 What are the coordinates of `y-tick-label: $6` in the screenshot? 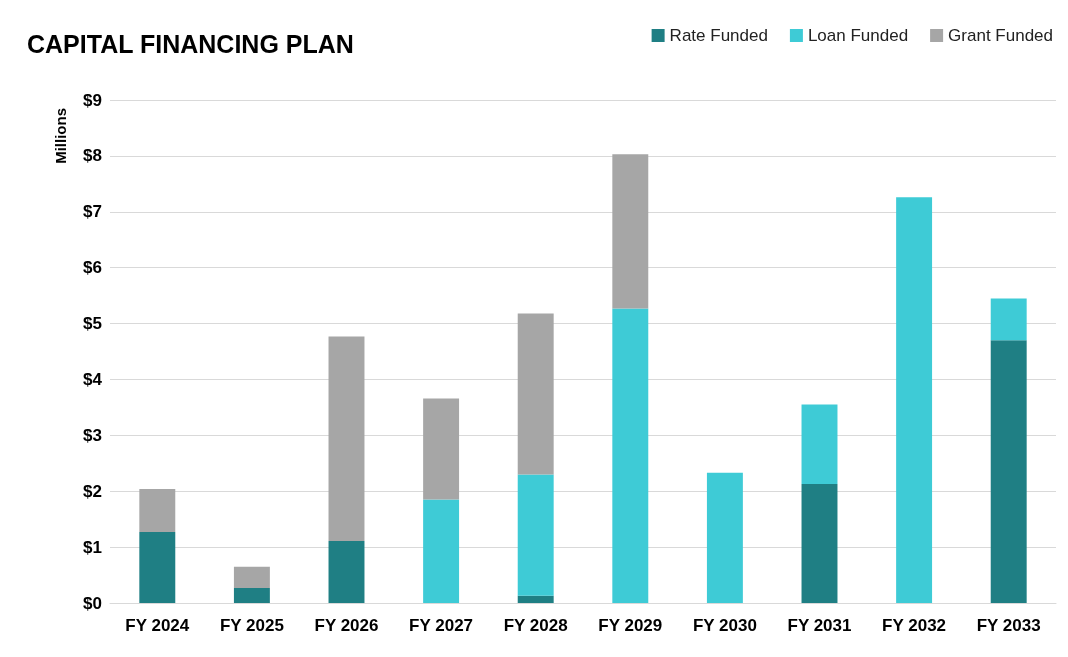 It's located at (92, 268).